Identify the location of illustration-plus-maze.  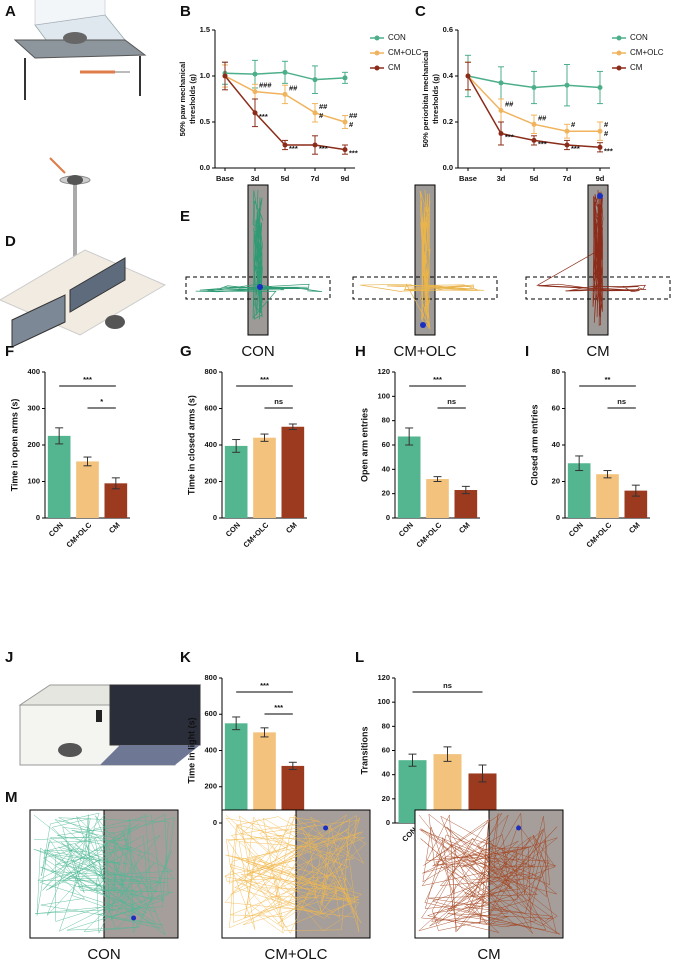
(83, 298).